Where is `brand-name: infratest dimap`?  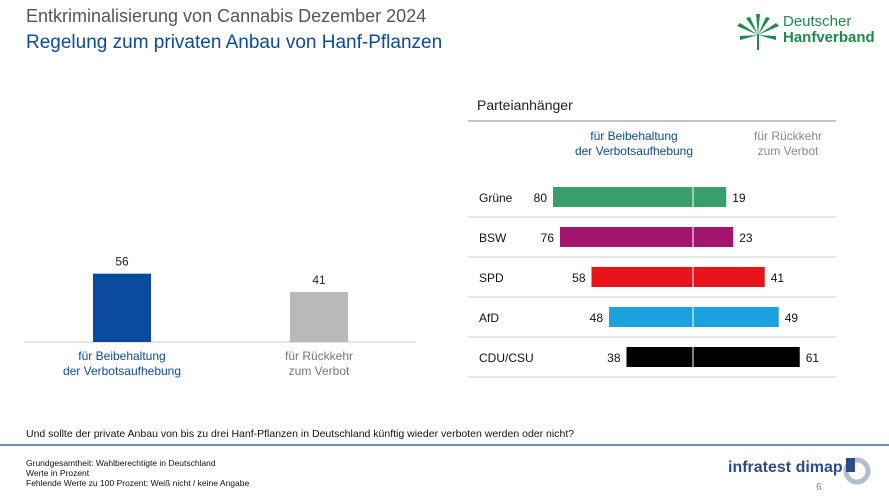
brand-name: infratest dimap is located at coordinates (785, 467).